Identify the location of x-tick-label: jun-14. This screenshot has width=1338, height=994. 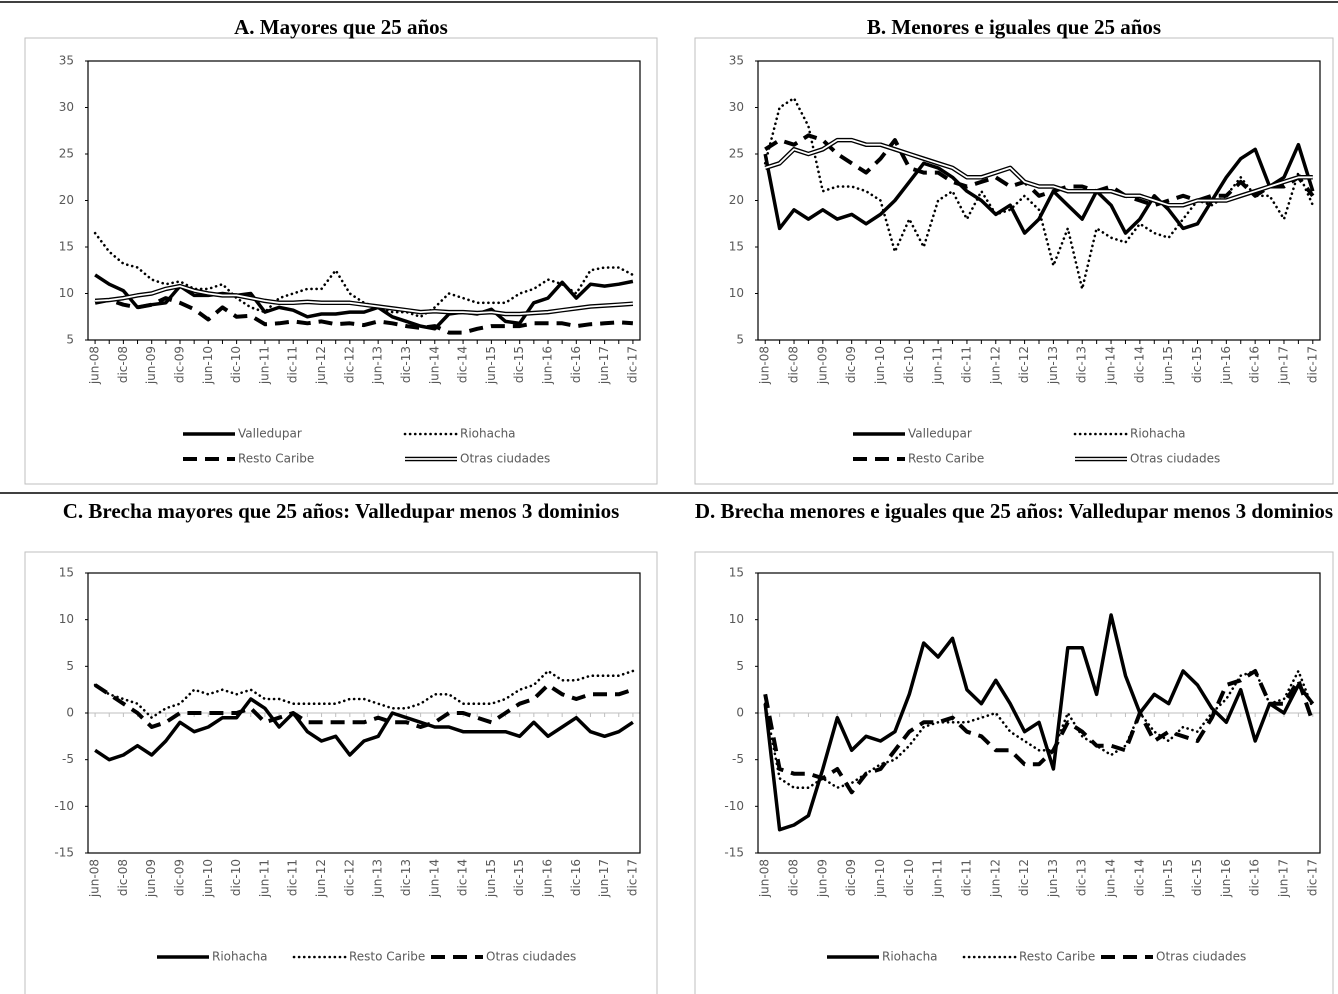
(434, 878).